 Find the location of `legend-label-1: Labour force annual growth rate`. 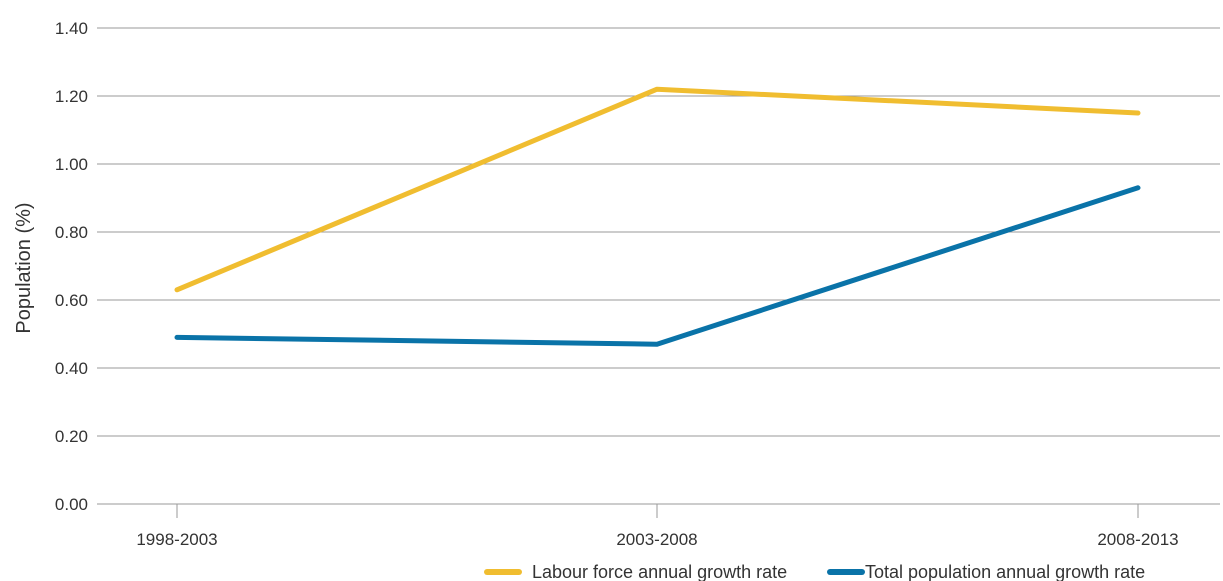

legend-label-1: Labour force annual growth rate is located at coordinates (659, 571).